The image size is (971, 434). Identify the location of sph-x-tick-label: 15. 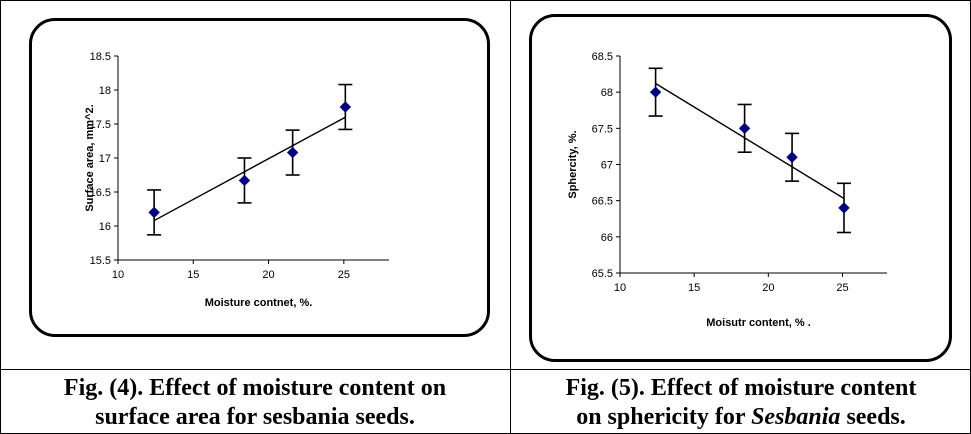
(694, 288).